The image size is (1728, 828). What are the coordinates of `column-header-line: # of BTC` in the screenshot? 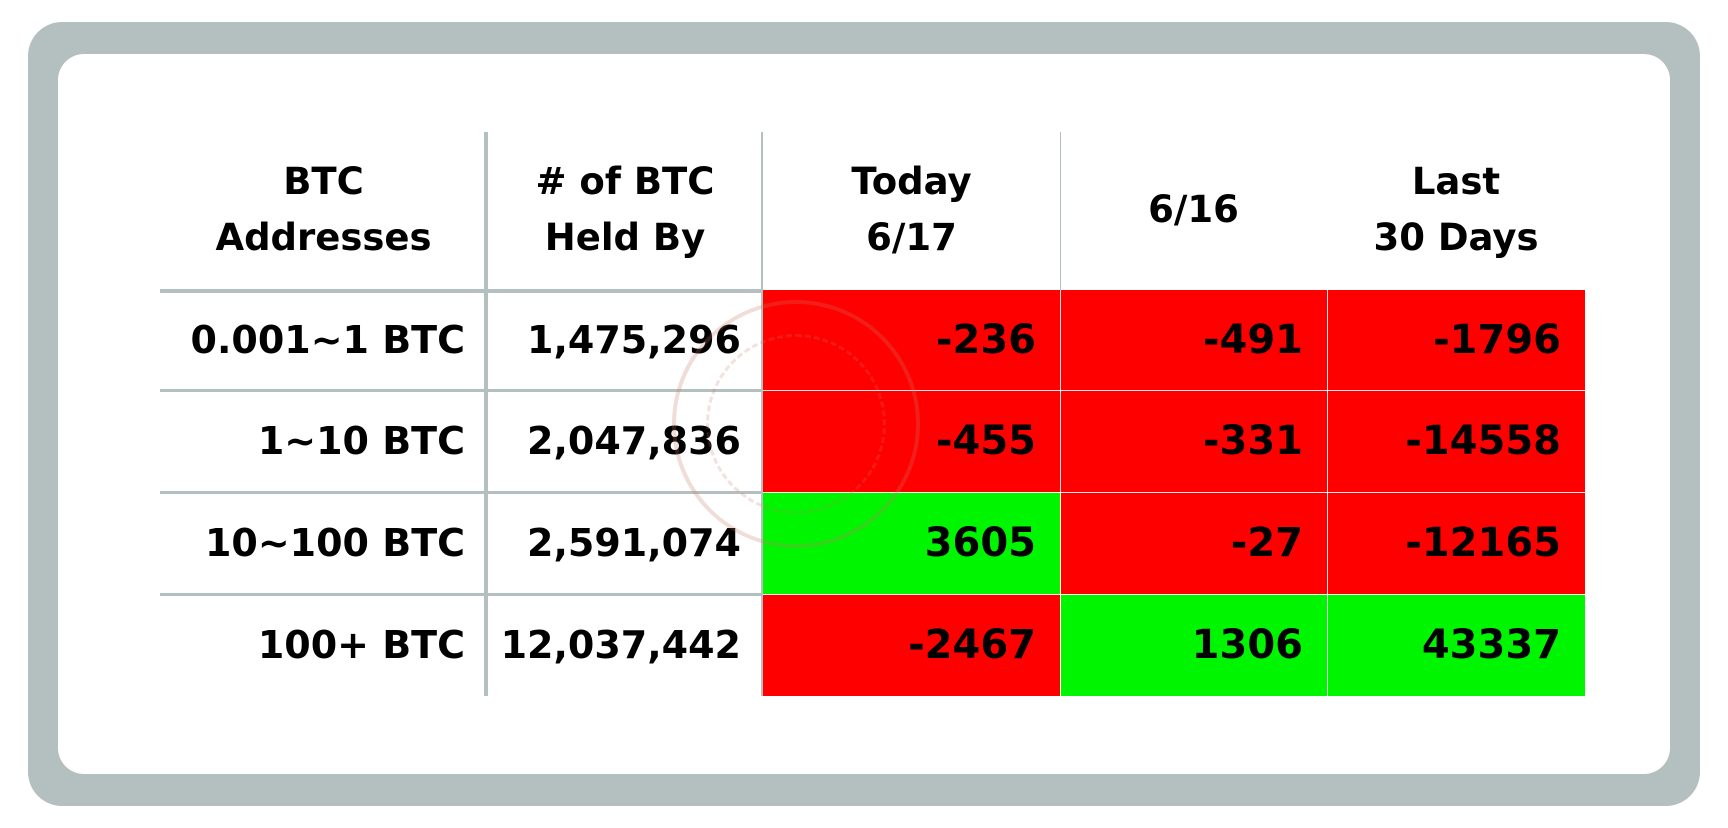 It's located at (625, 181).